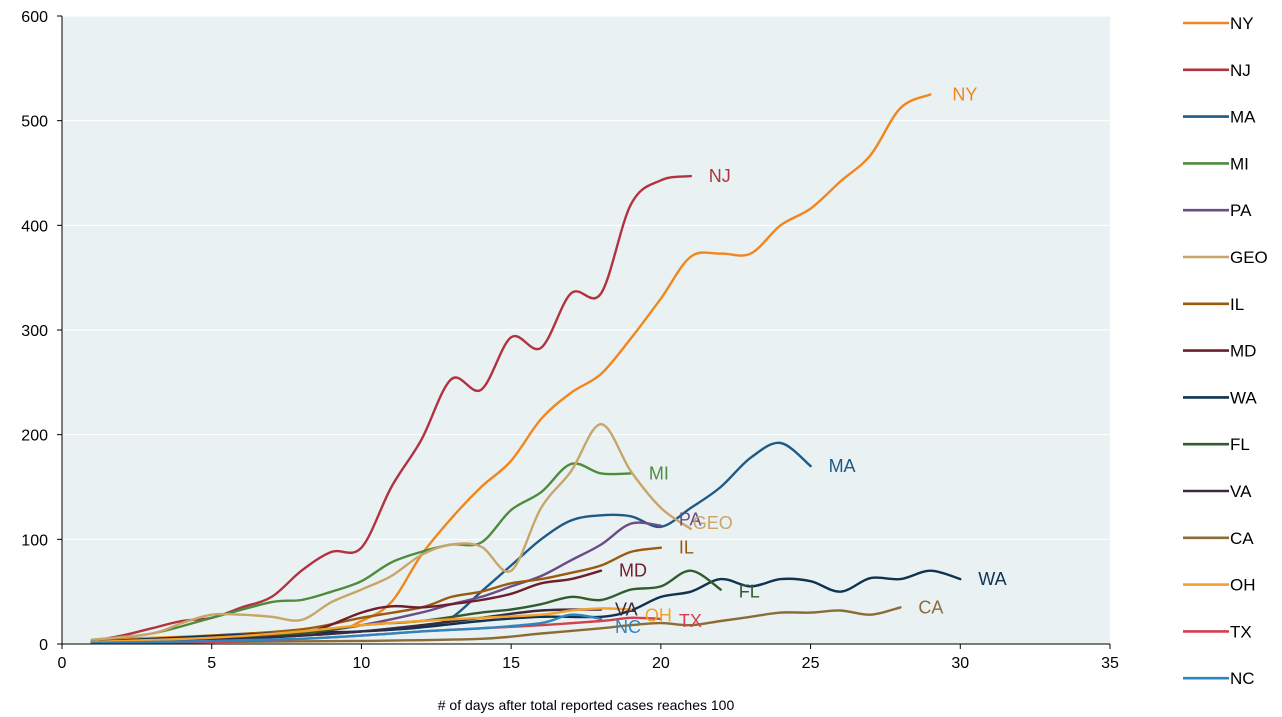 Image resolution: width=1282 pixels, height=717 pixels. Describe the element at coordinates (659, 473) in the screenshot. I see `series-end-label-mi: MI` at that location.